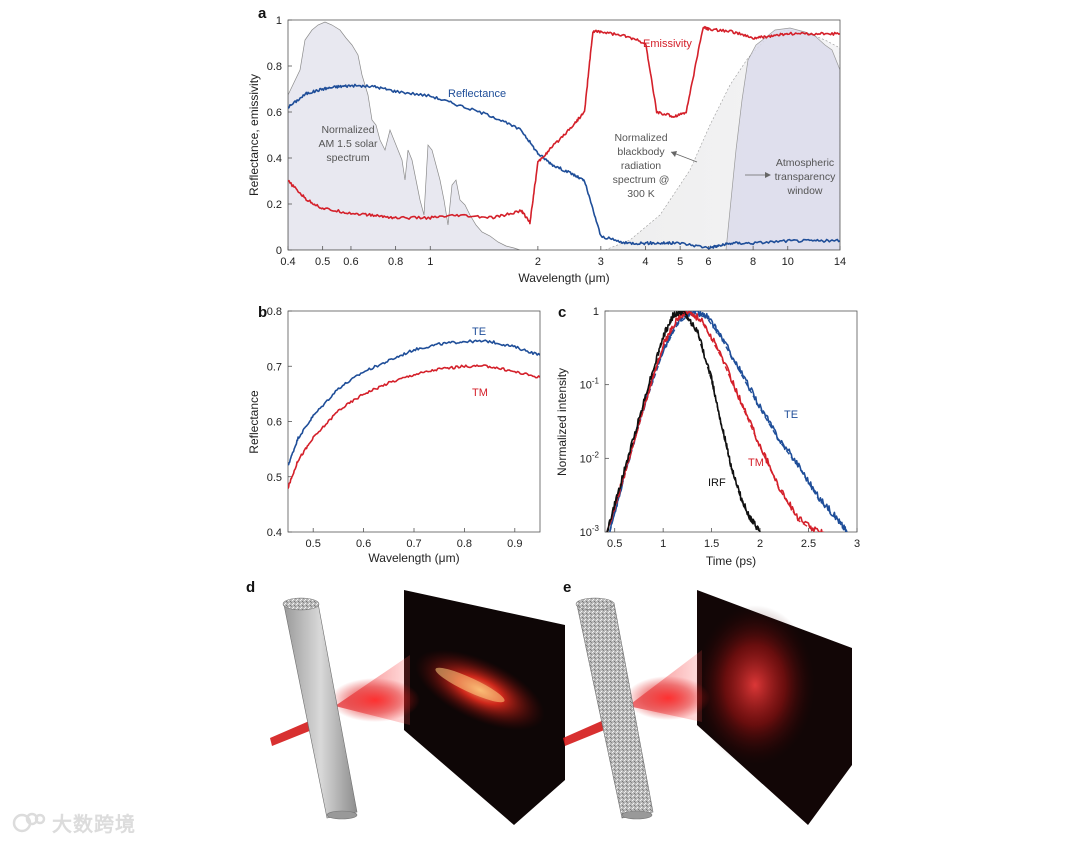 The width and height of the screenshot is (1080, 845). I want to click on panel-b-series, so click(414, 414).